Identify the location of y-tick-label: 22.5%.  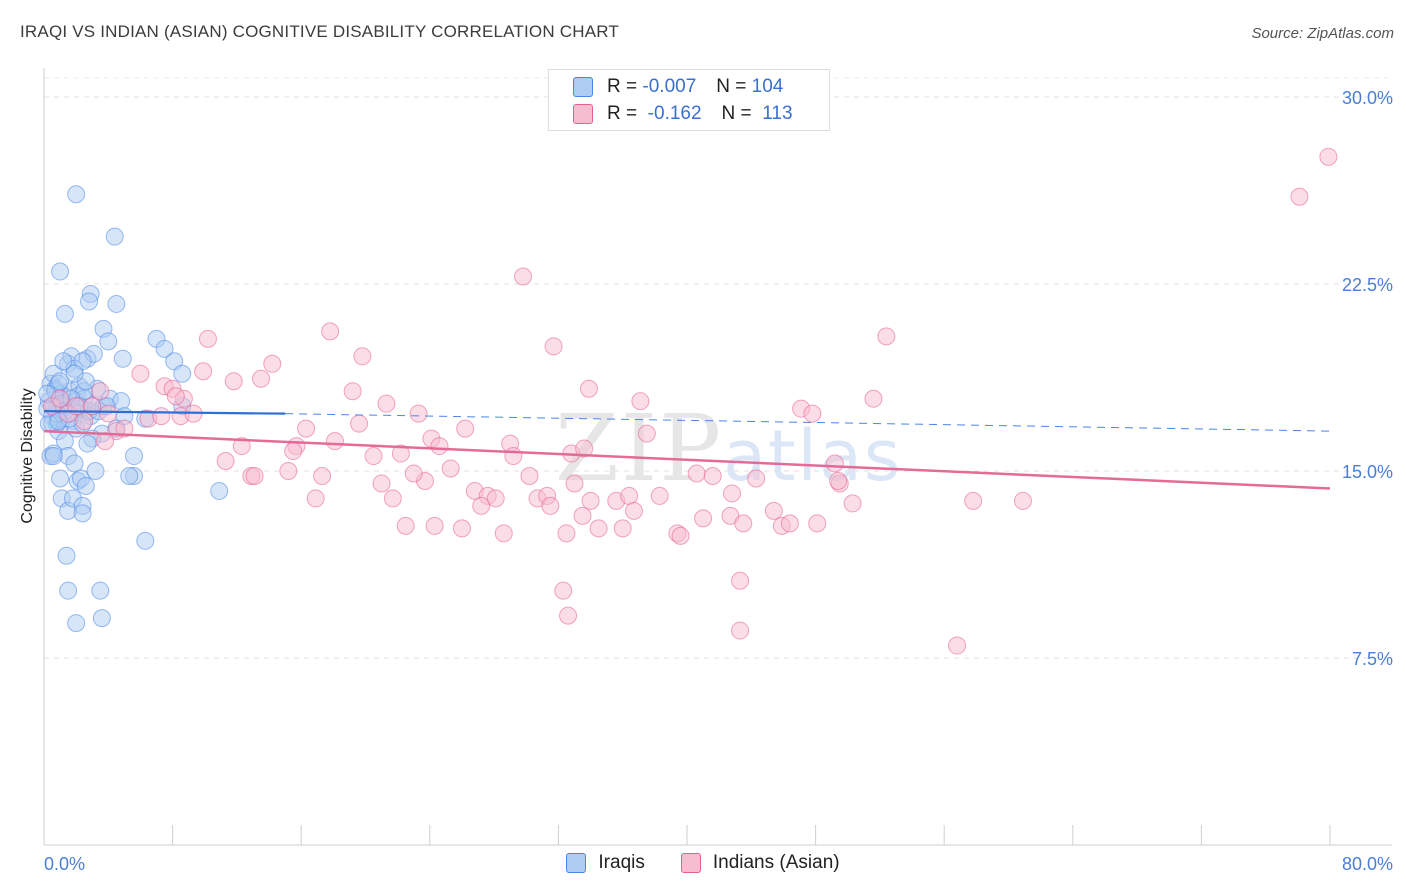
(1367, 285).